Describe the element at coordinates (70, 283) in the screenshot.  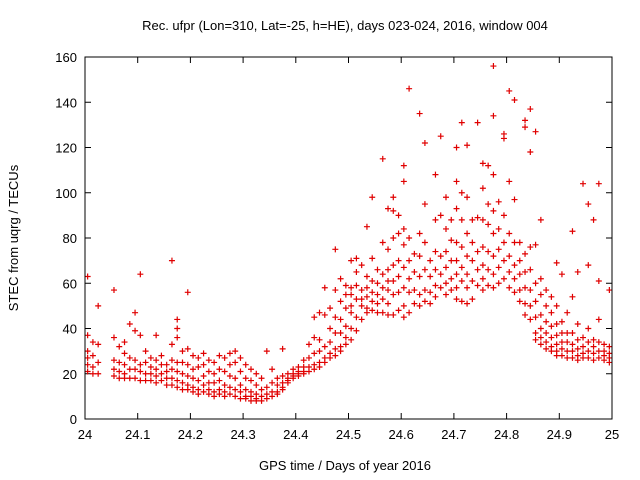
I see `y-tick-label: 60` at that location.